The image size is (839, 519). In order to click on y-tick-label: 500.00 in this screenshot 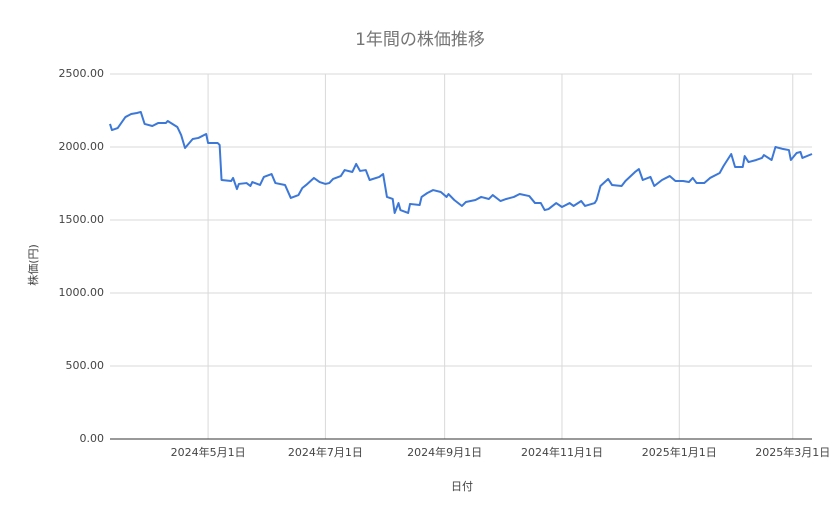, I will do `click(85, 365)`.